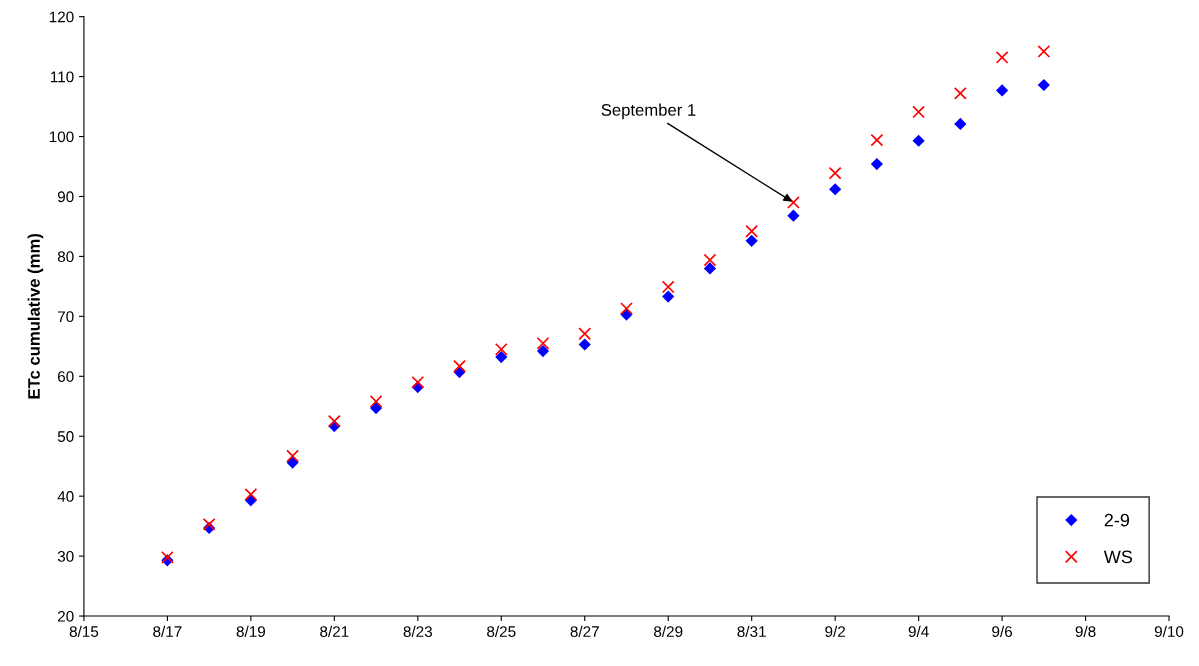  Describe the element at coordinates (65, 556) in the screenshot. I see `y-tick-label: 30` at that location.